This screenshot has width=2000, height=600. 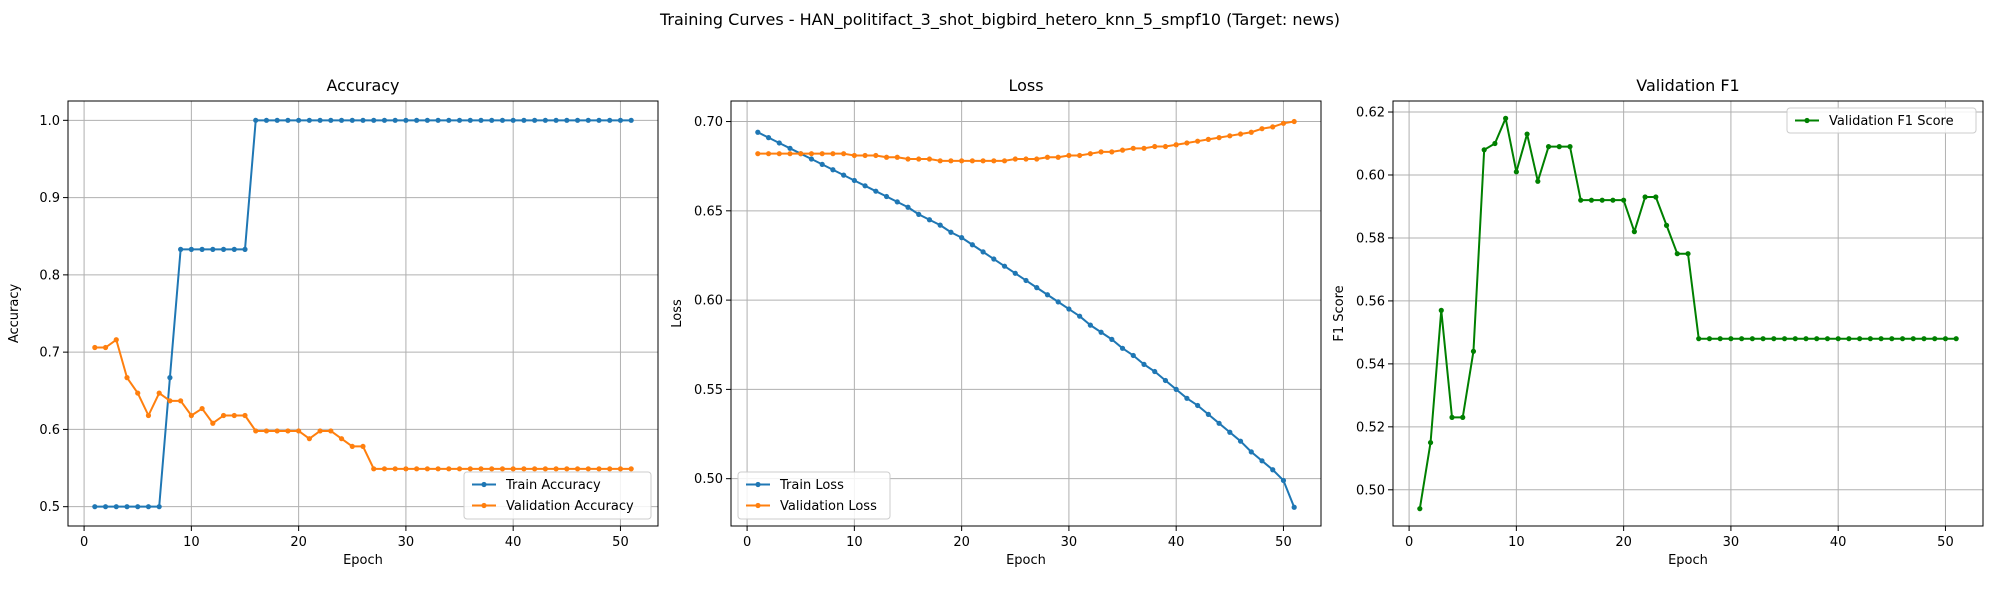 What do you see at coordinates (84, 542) in the screenshot?
I see `x-tick-label: 0` at bounding box center [84, 542].